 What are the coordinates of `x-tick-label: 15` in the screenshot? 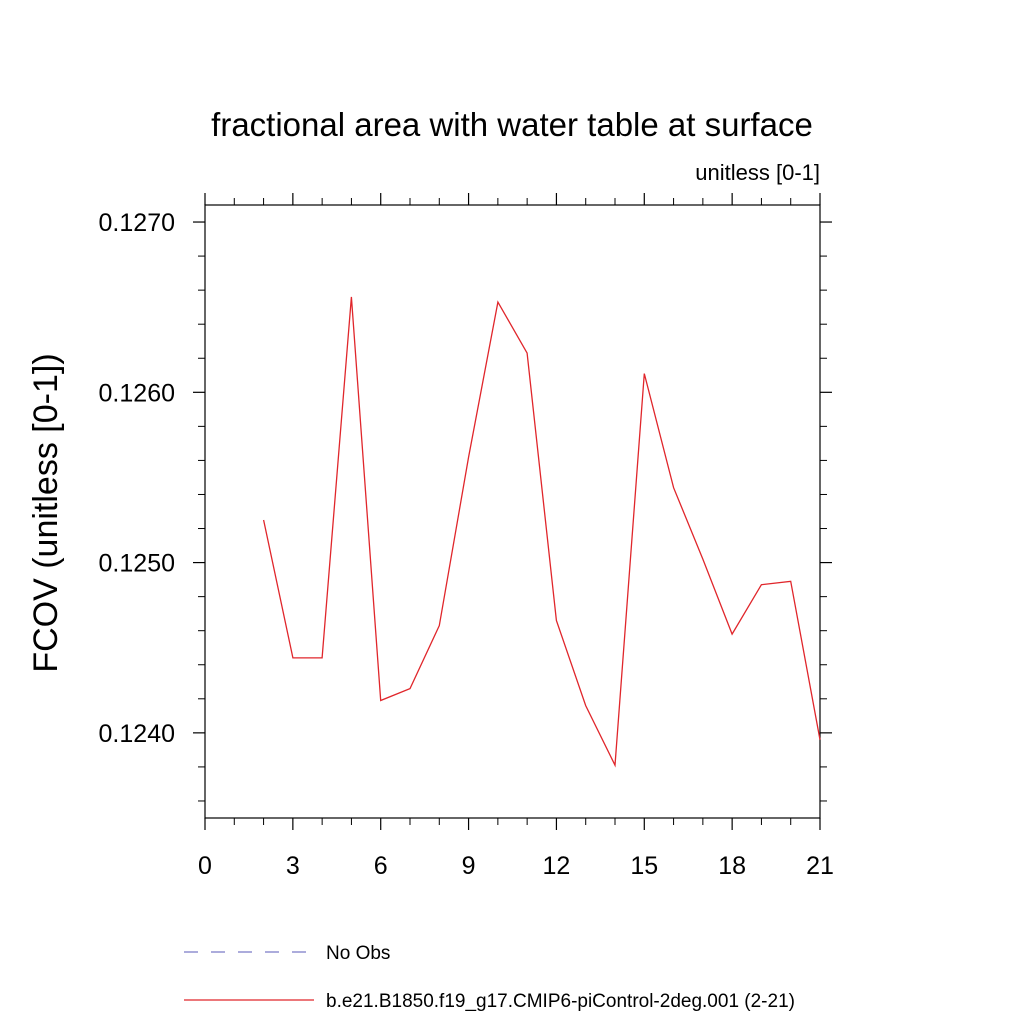 It's located at (644, 866).